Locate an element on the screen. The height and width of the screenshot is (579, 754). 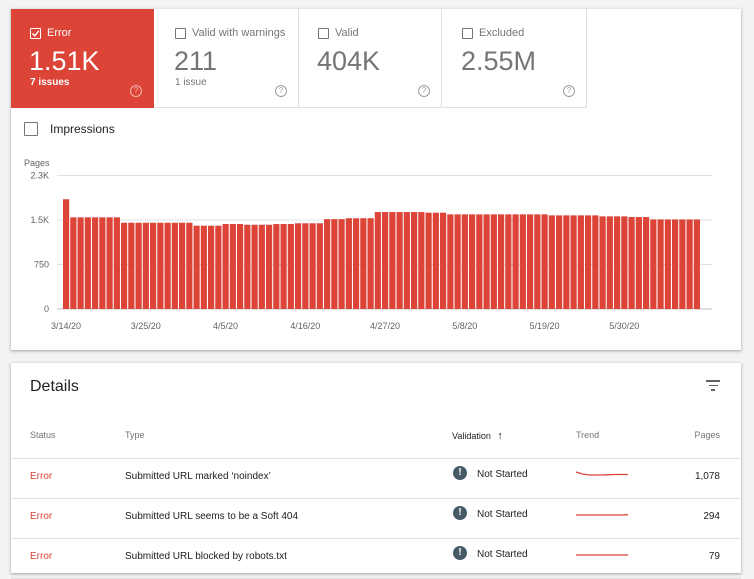
y-tick-label: 750 is located at coordinates (41, 265).